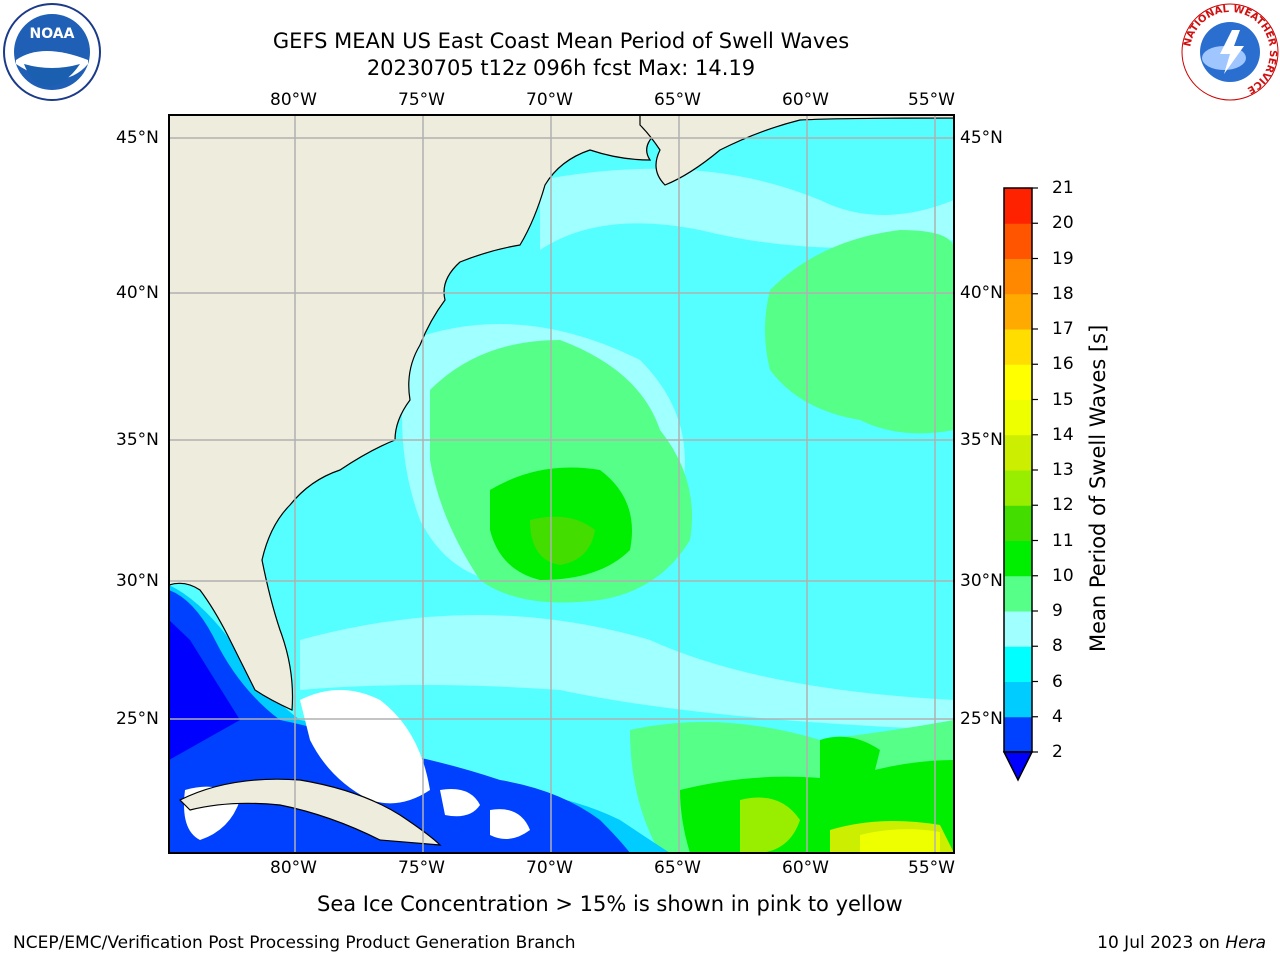 Image resolution: width=1280 pixels, height=960 pixels. What do you see at coordinates (421, 100) in the screenshot?
I see `lon-label-top: 75°W` at bounding box center [421, 100].